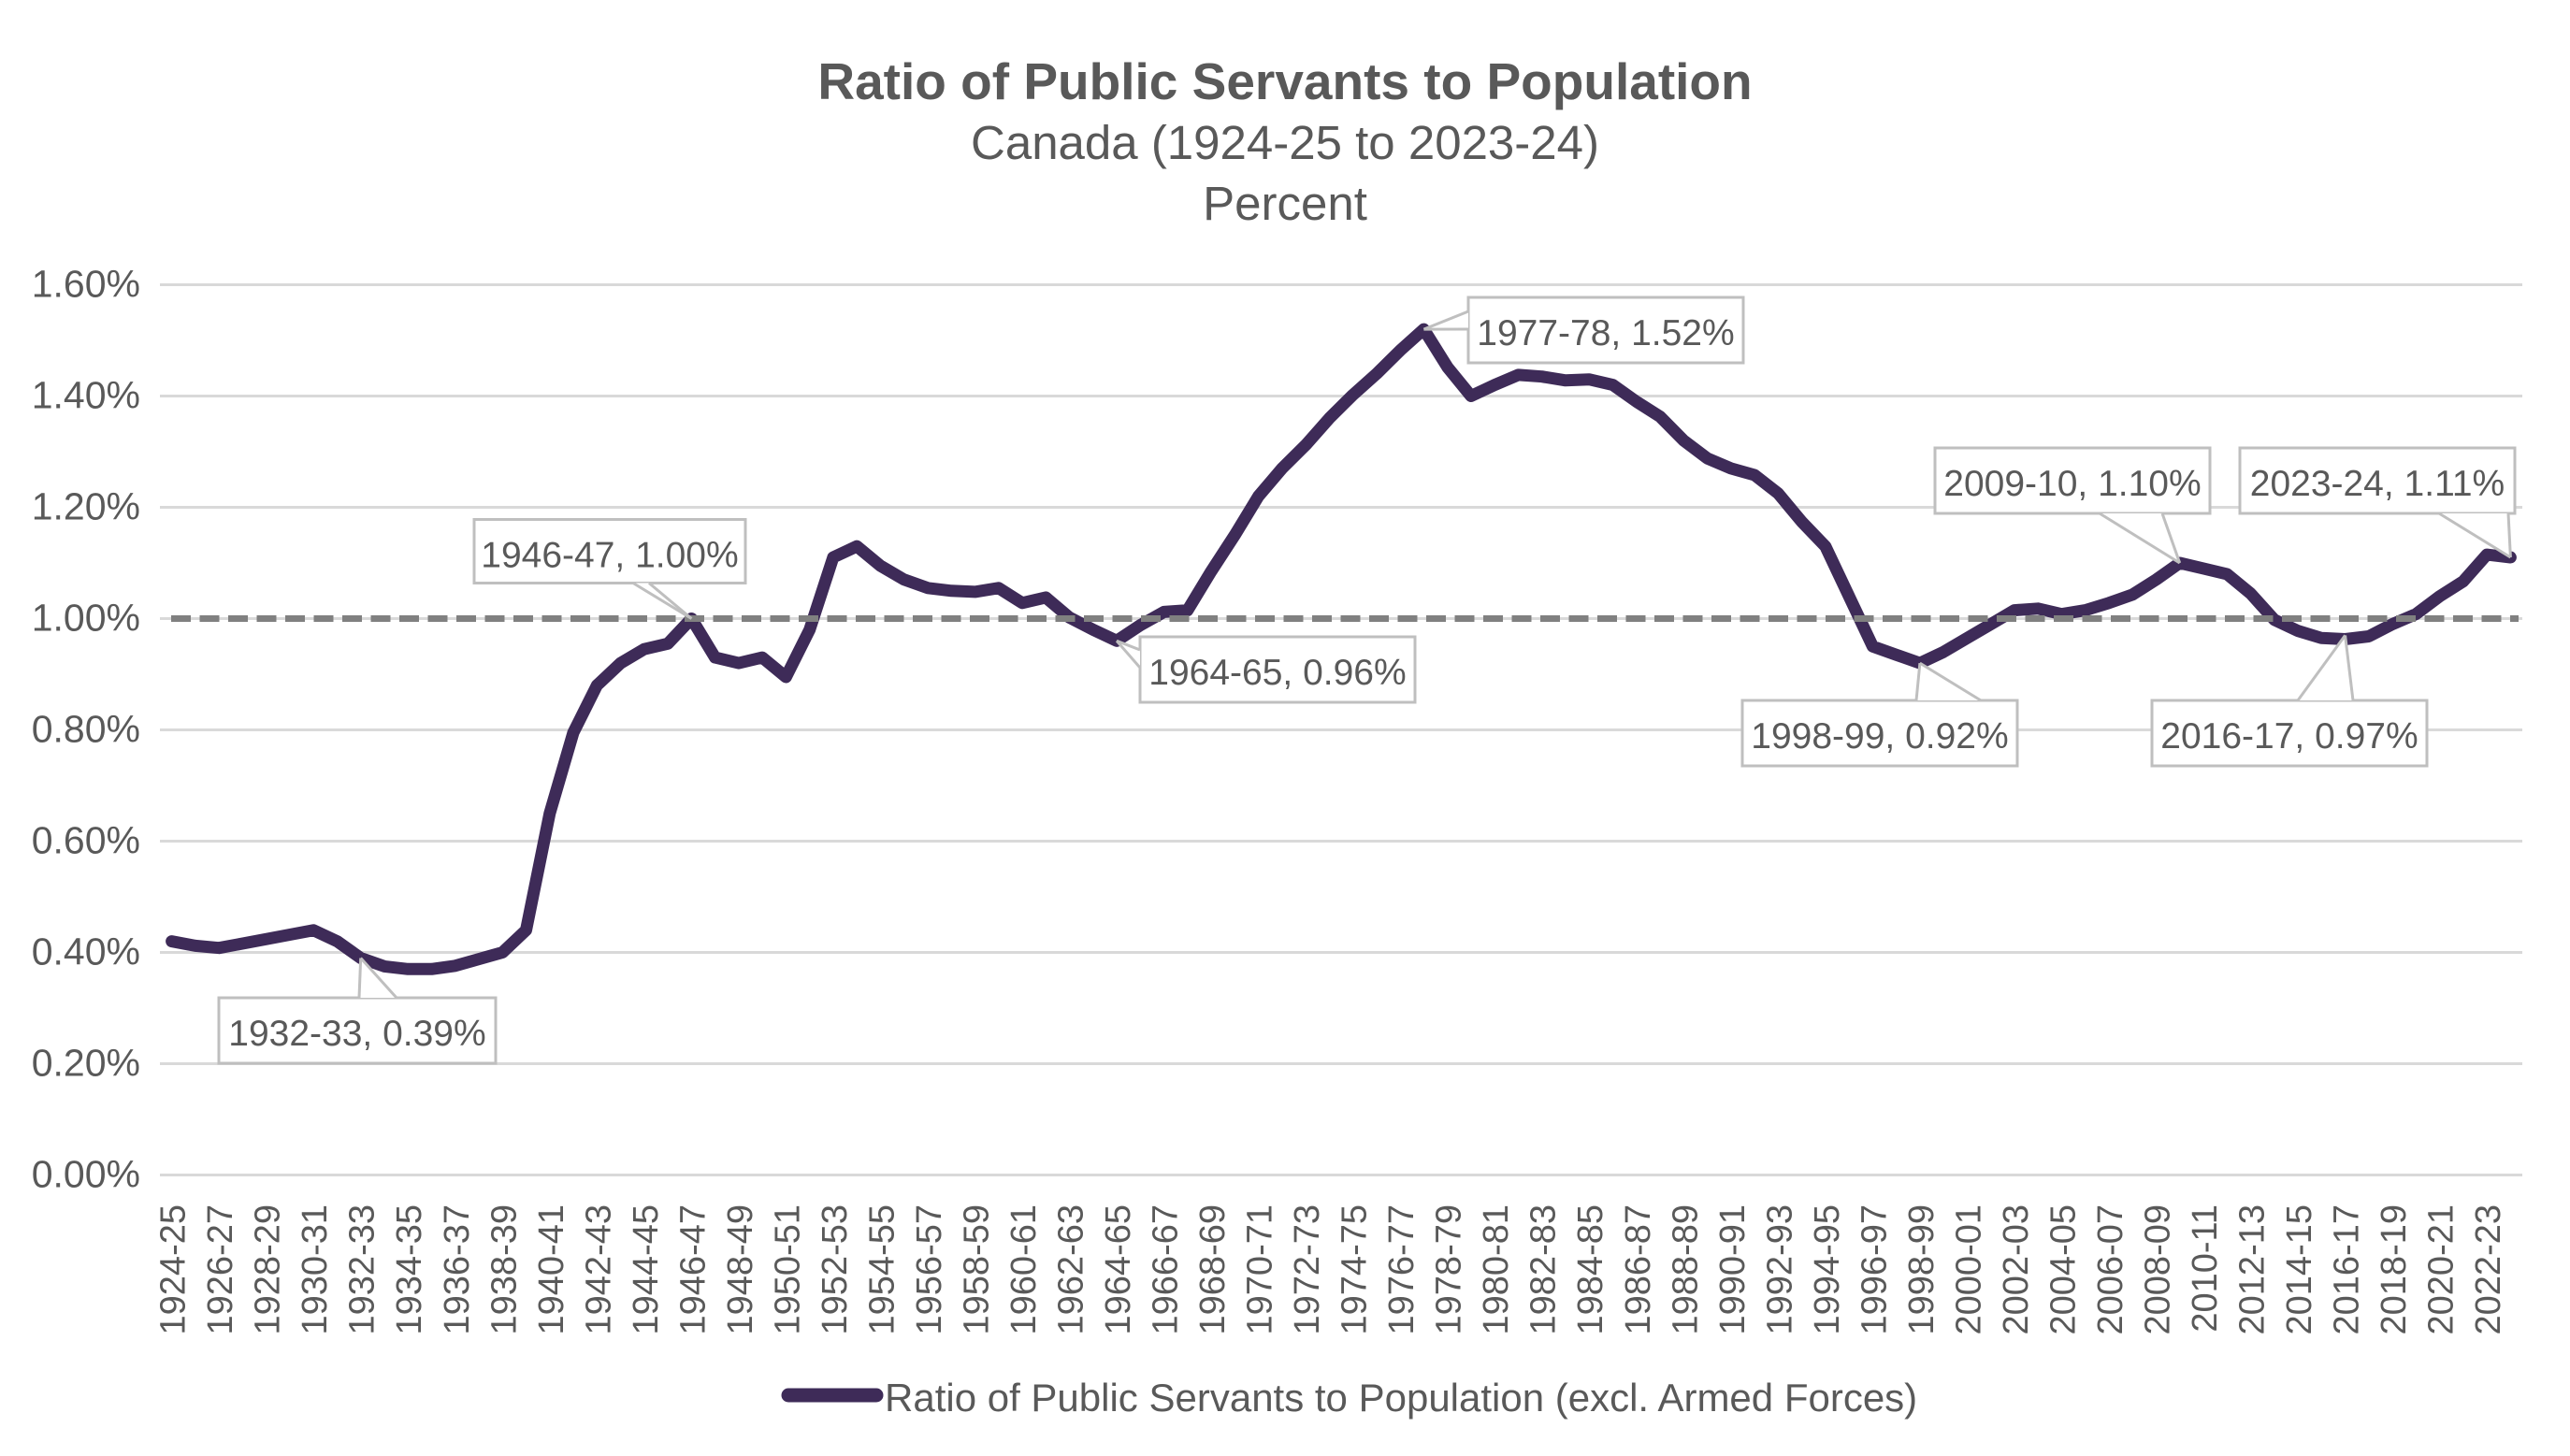 Image resolution: width=2570 pixels, height=1456 pixels. Describe the element at coordinates (268, 1269) in the screenshot. I see `svg-text: 1928-29` at that location.